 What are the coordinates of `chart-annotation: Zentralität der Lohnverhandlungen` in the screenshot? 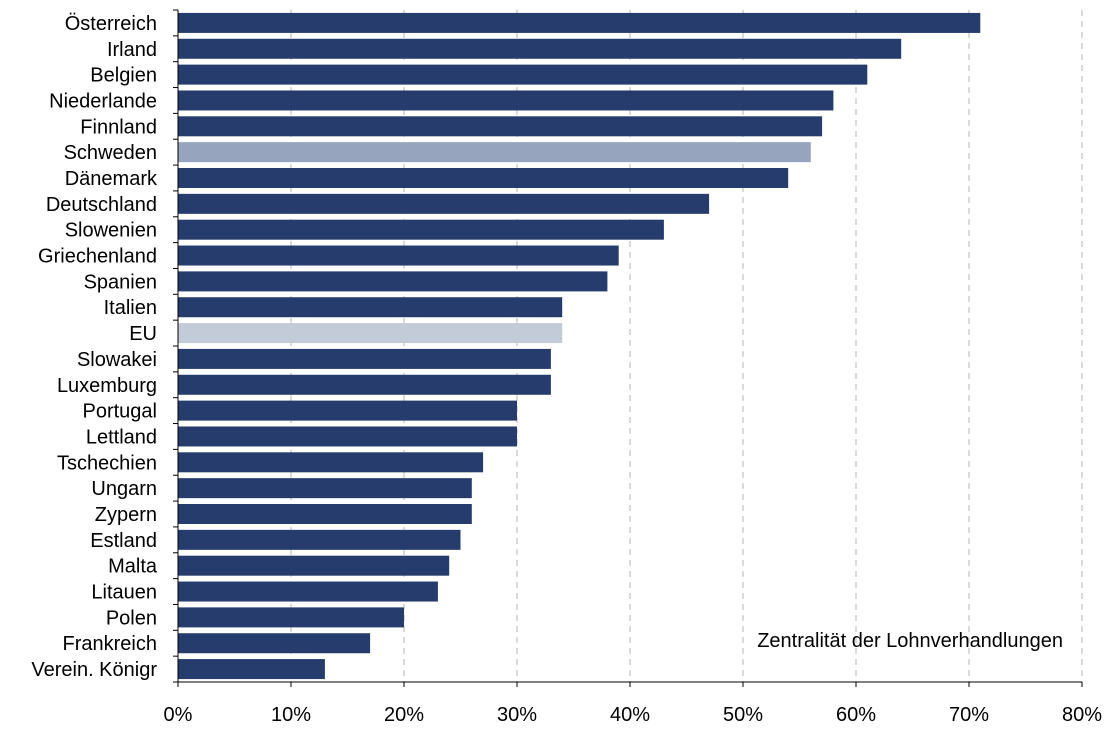 It's located at (910, 641).